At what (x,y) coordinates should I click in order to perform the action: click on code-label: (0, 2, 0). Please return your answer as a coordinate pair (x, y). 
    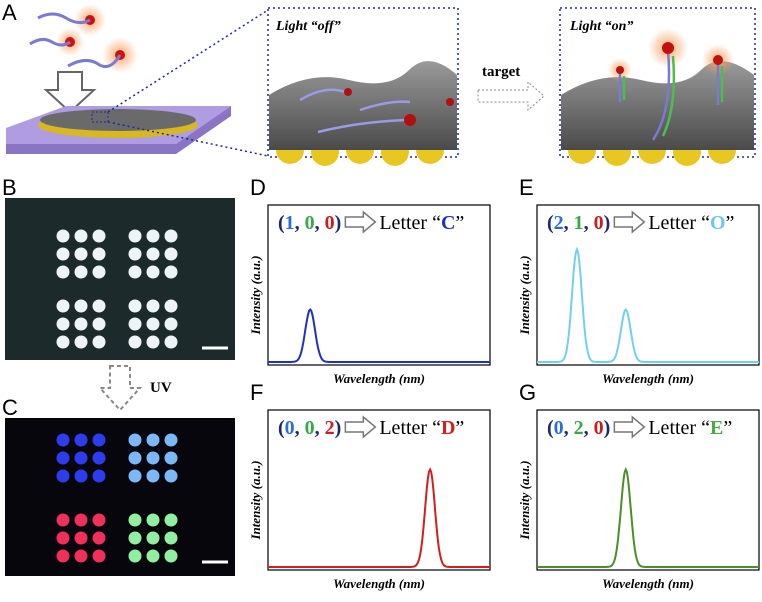
    Looking at the image, I should click on (578, 428).